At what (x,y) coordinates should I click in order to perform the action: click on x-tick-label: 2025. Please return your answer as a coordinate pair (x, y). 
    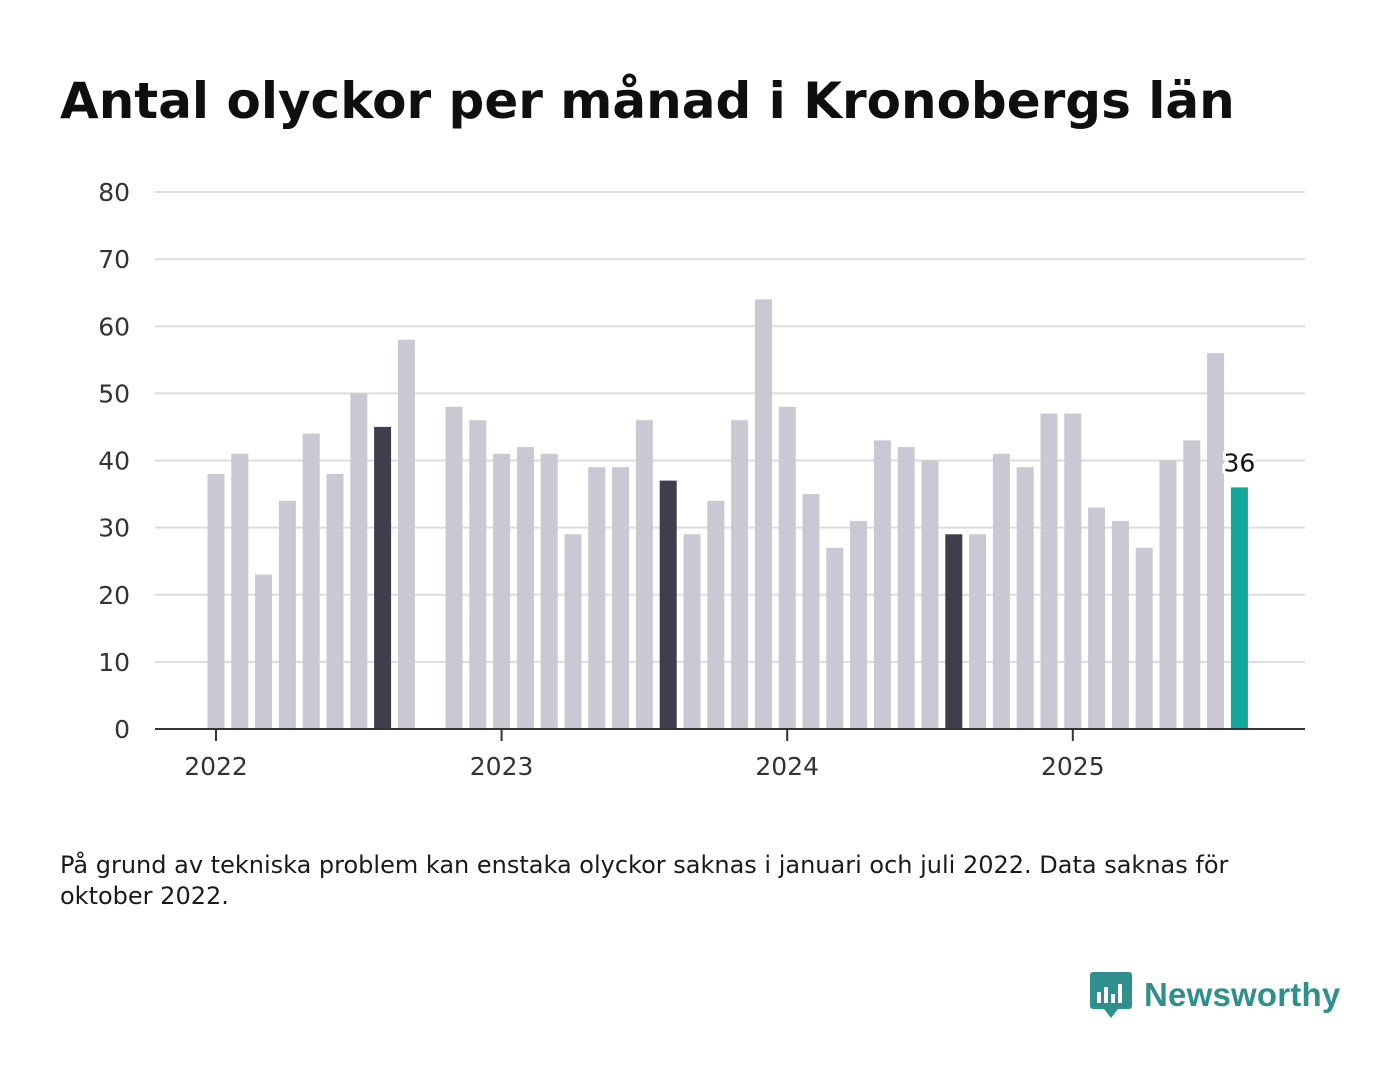
    Looking at the image, I should click on (1073, 766).